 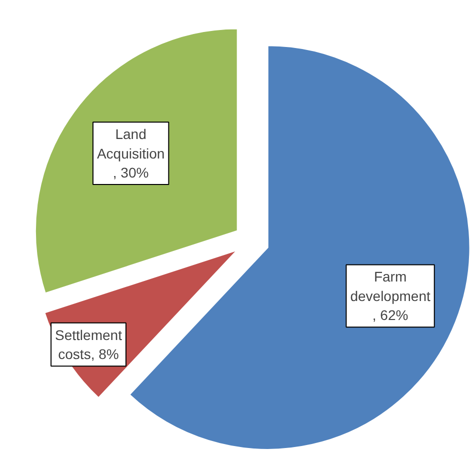 What do you see at coordinates (130, 172) in the screenshot?
I see `data-label: , 30%` at bounding box center [130, 172].